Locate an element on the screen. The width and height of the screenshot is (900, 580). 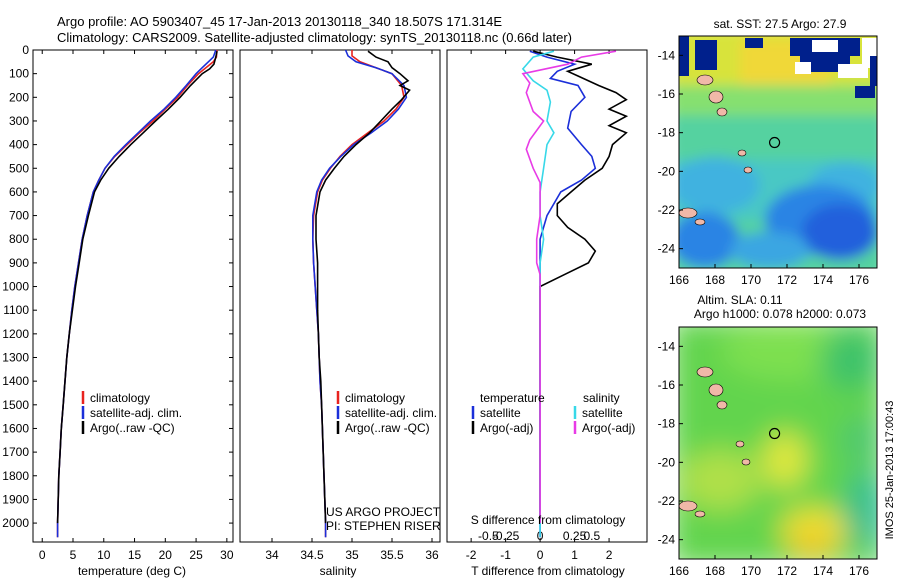
x-tick-label: 5 is located at coordinates (73, 555).